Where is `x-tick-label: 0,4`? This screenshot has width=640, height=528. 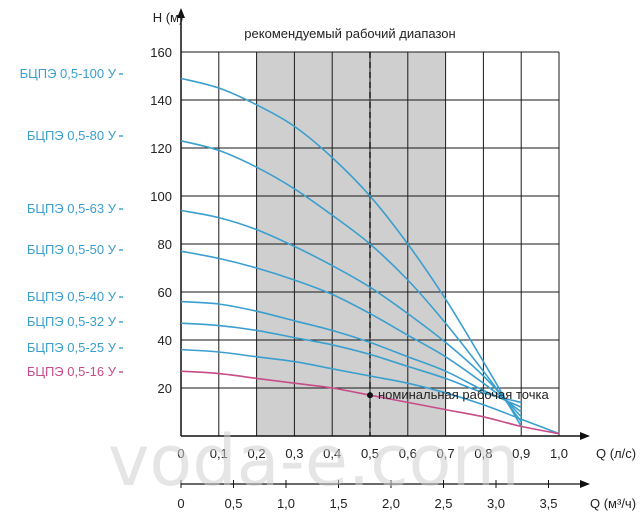
x-tick-label: 0,4 is located at coordinates (332, 453).